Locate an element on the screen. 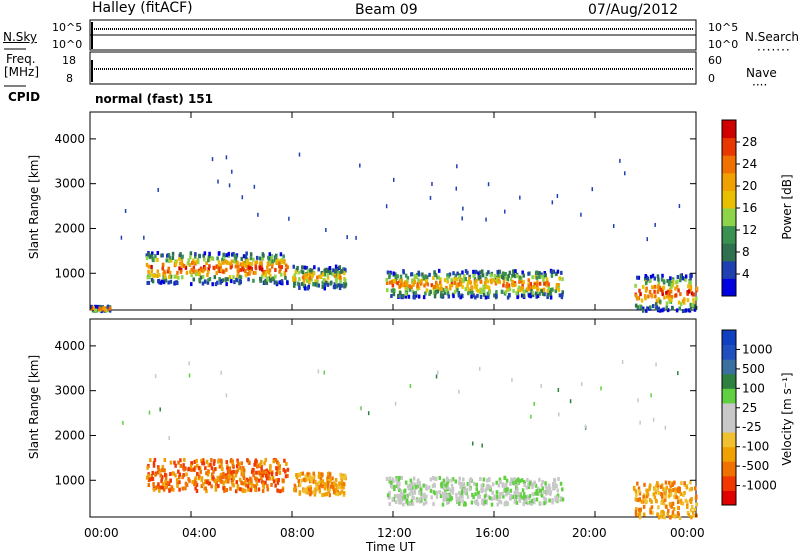 The height and width of the screenshot is (554, 800). power-colorbar-swatch is located at coordinates (729, 269).